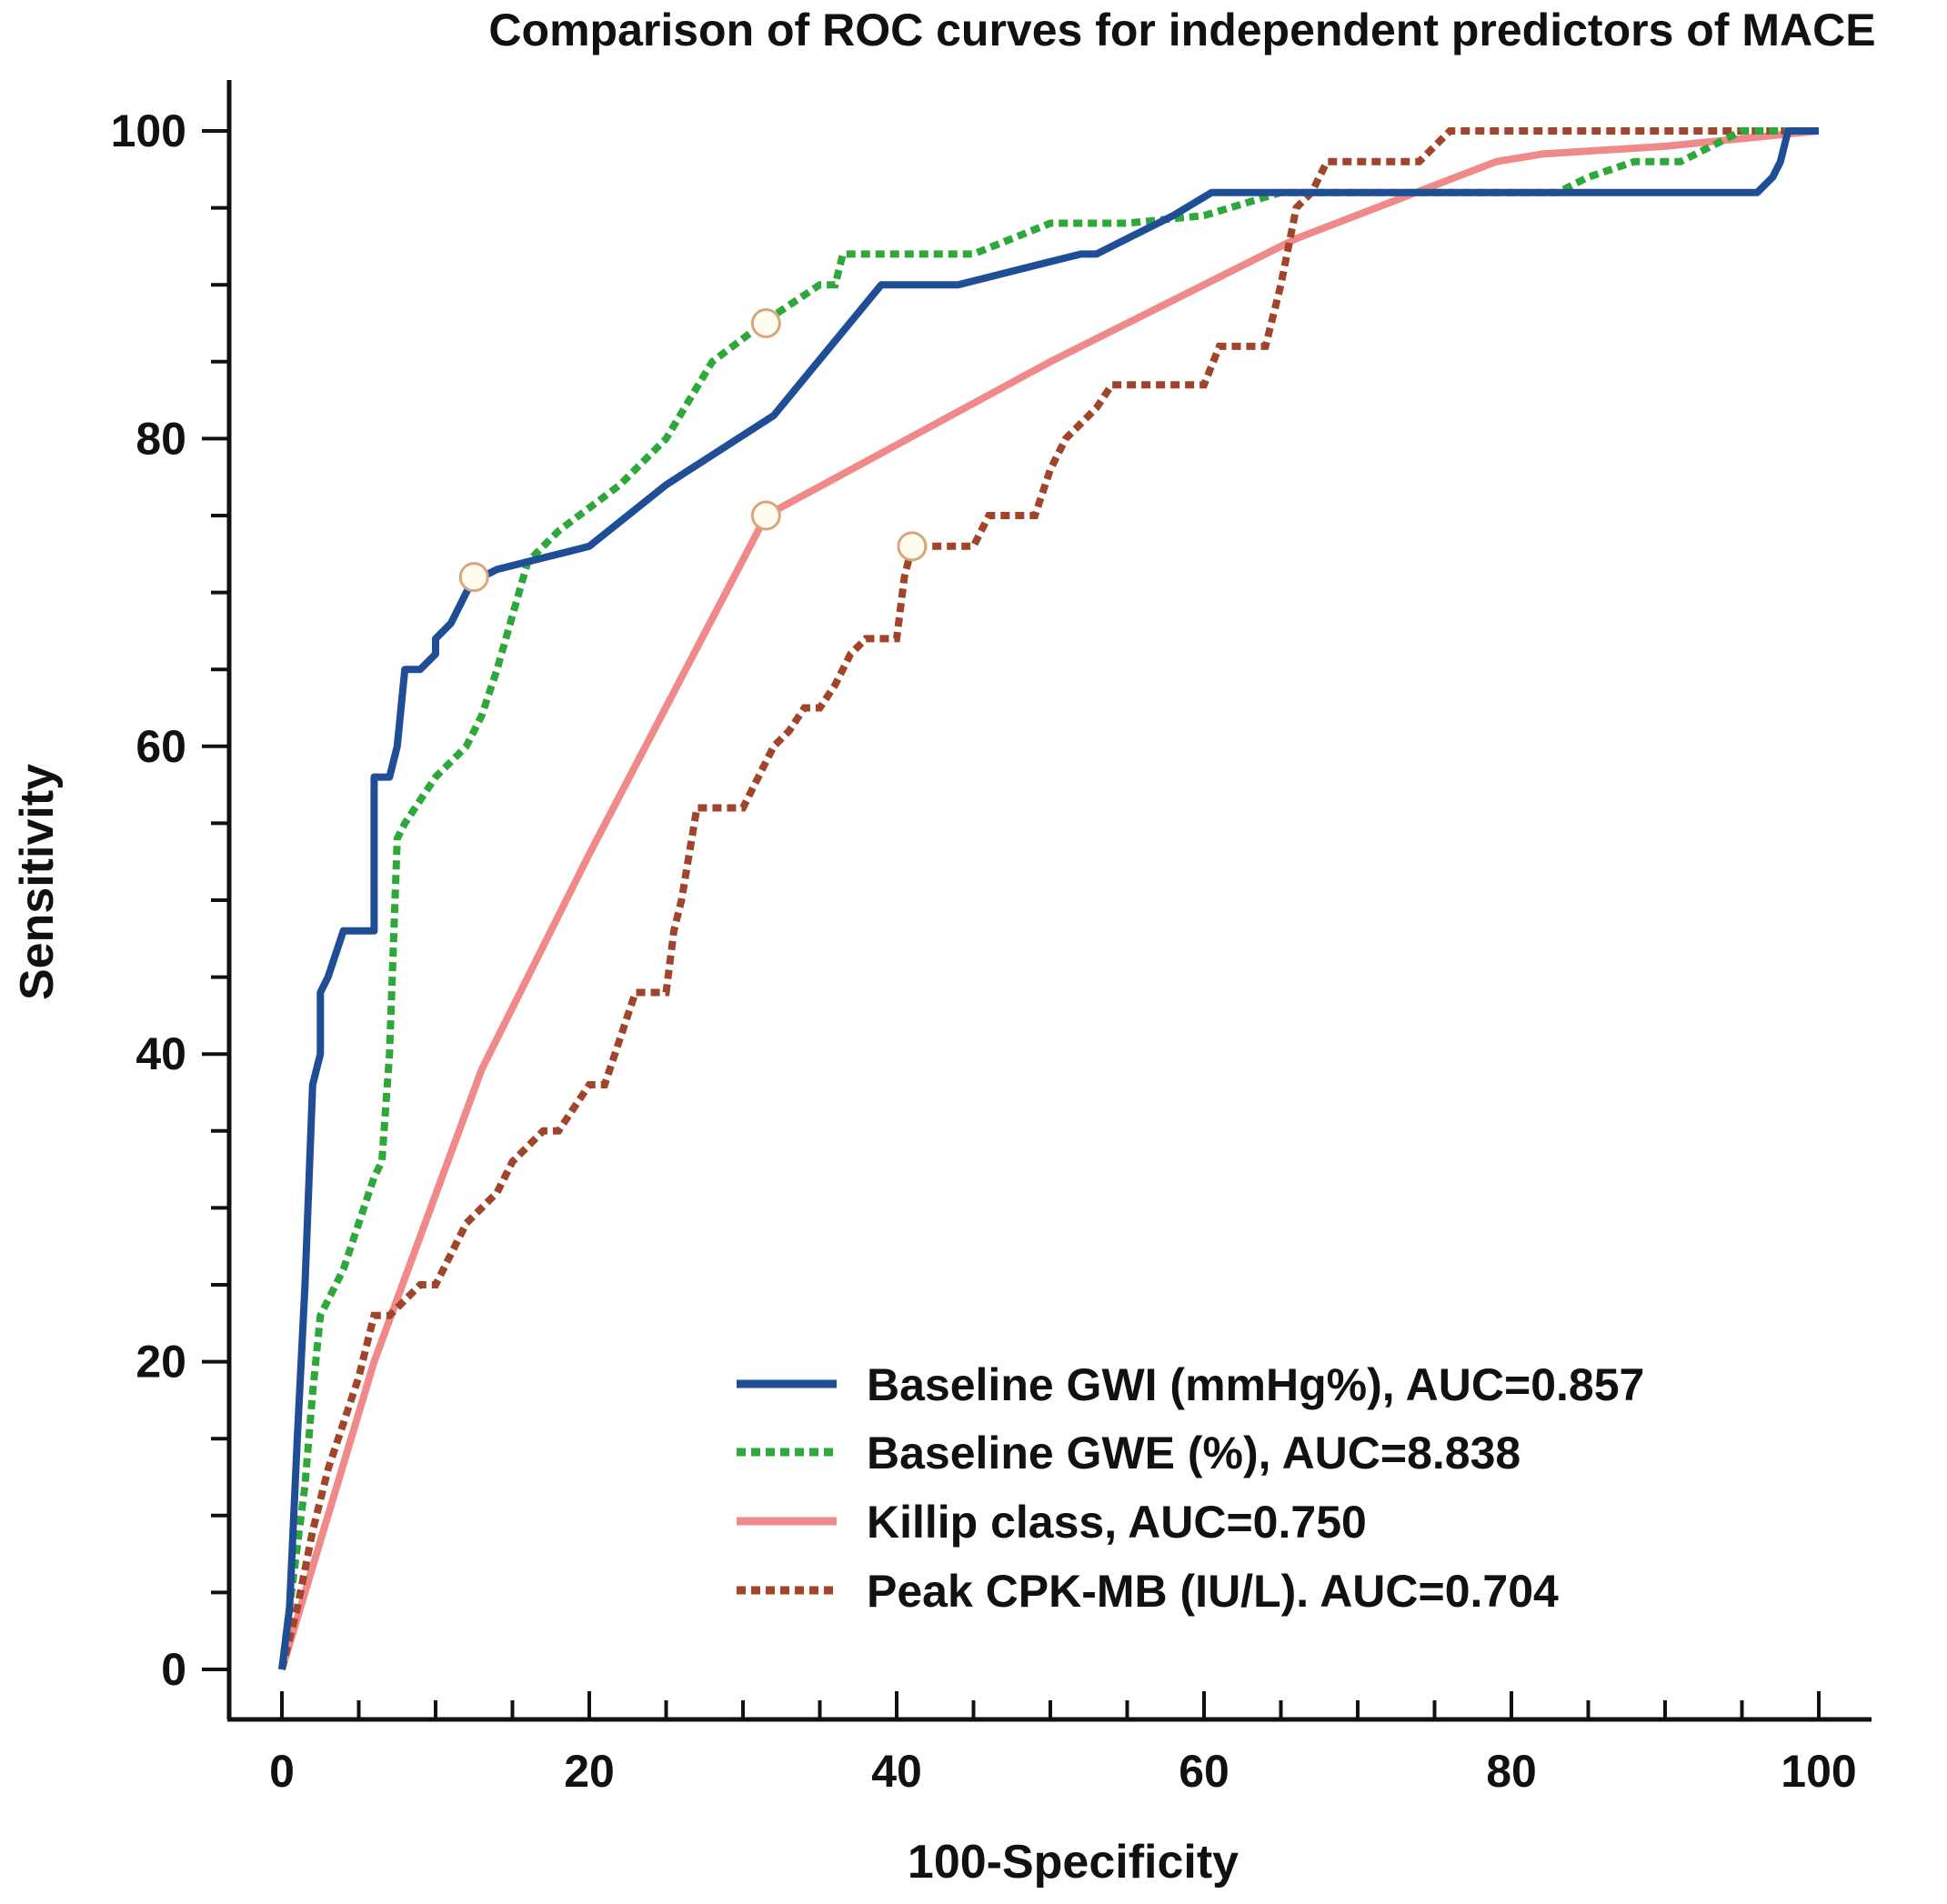 The image size is (1947, 1904). I want to click on x-tick-label: 100, so click(1819, 1772).